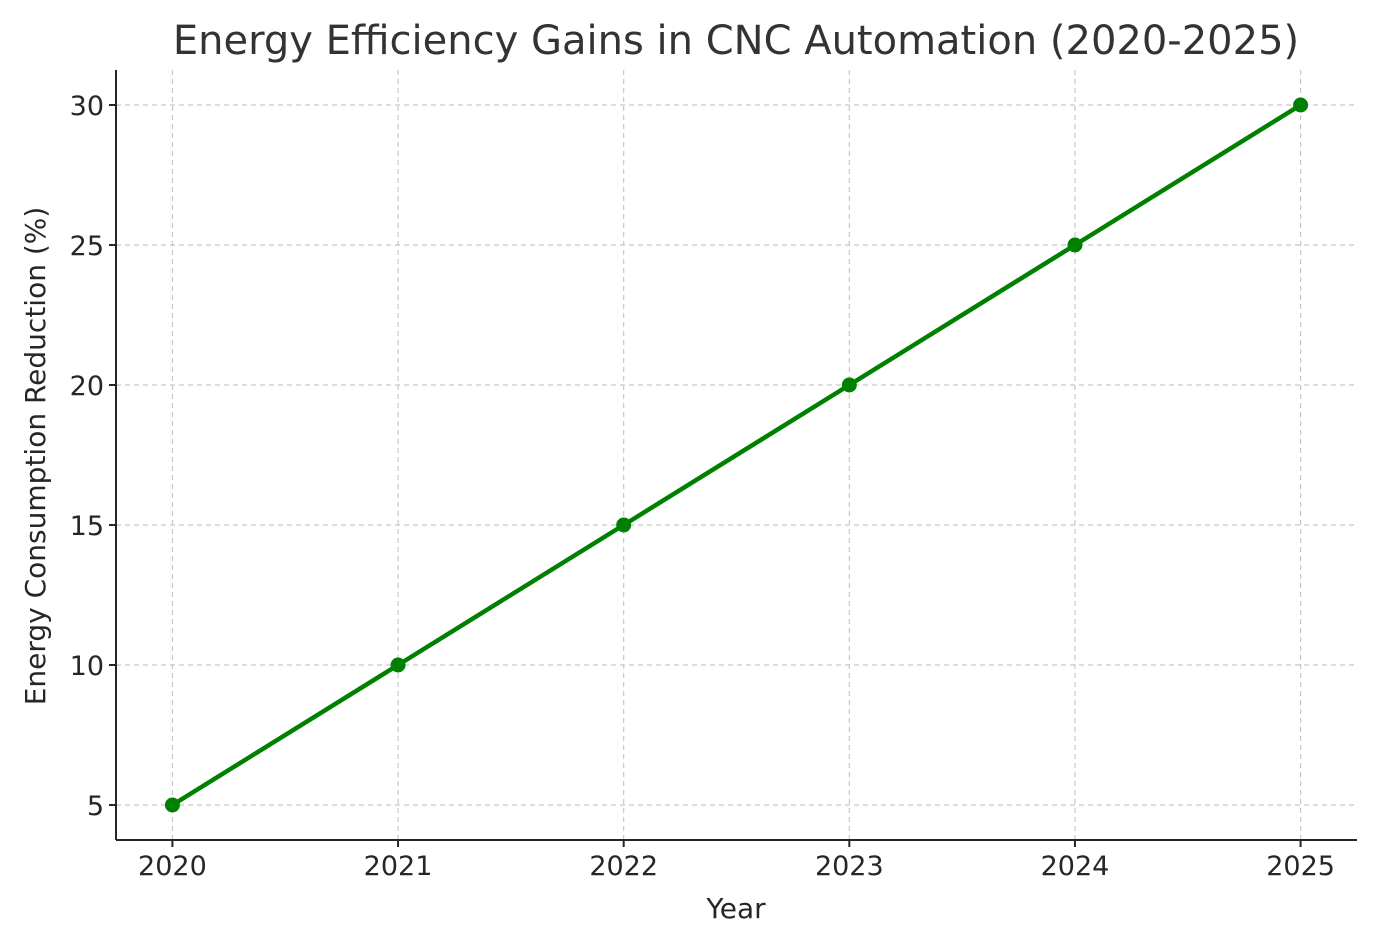 This screenshot has width=1383, height=947. Describe the element at coordinates (172, 866) in the screenshot. I see `x-tick-label: 2020` at that location.